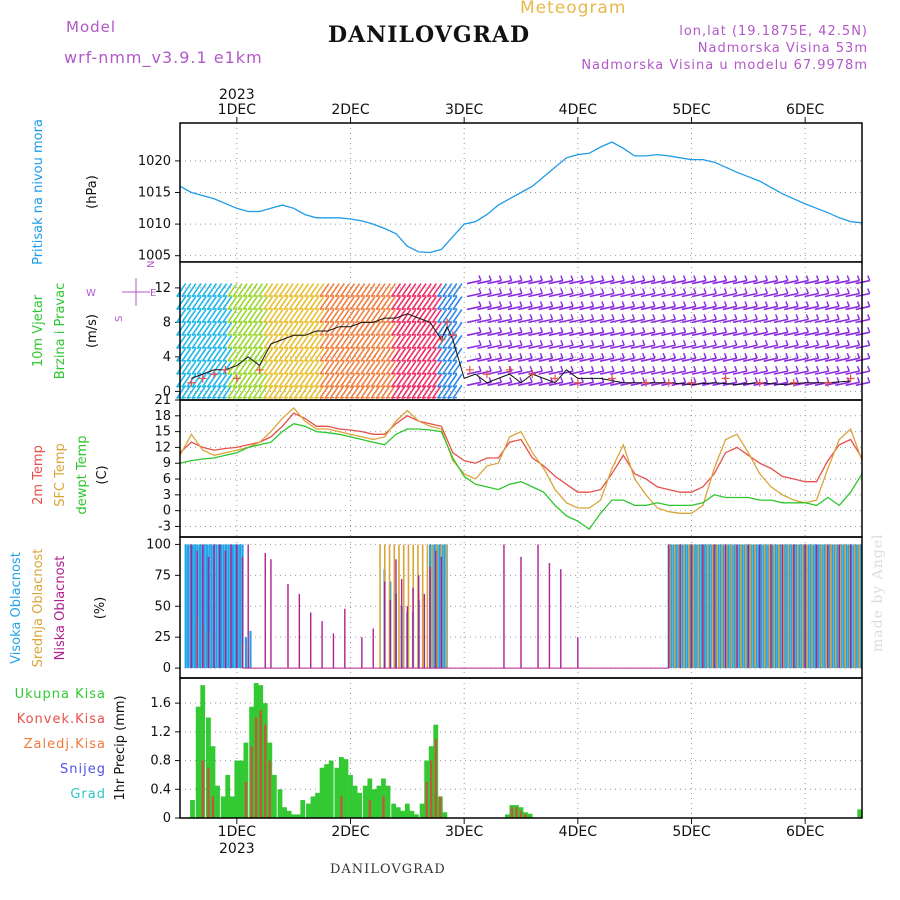  Describe the element at coordinates (154, 193) in the screenshot. I see `ytick-label-0-2: 1015` at that location.